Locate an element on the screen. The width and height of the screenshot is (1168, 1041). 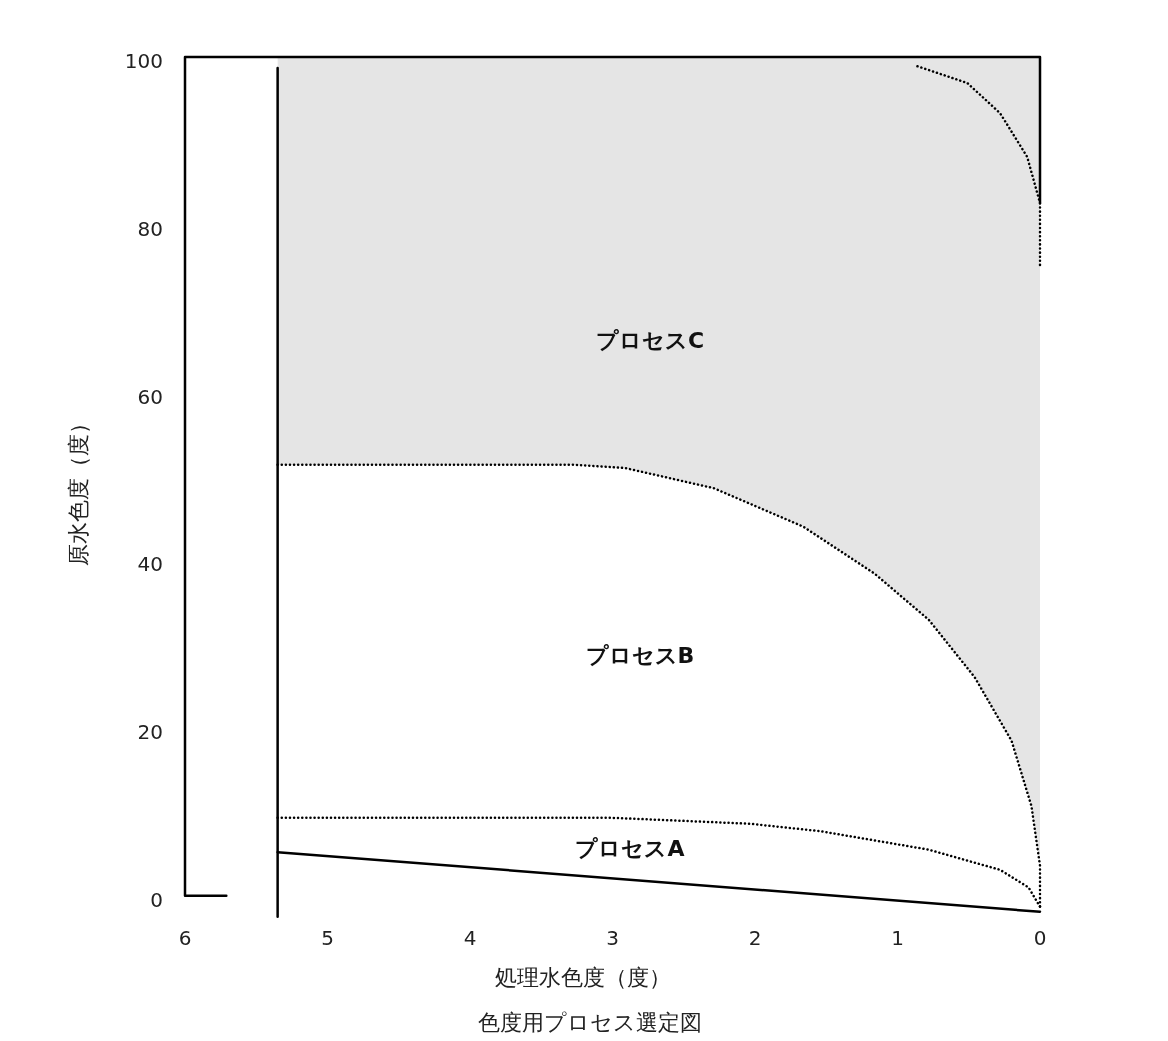
y-tick-label: 80 is located at coordinates (150, 228).